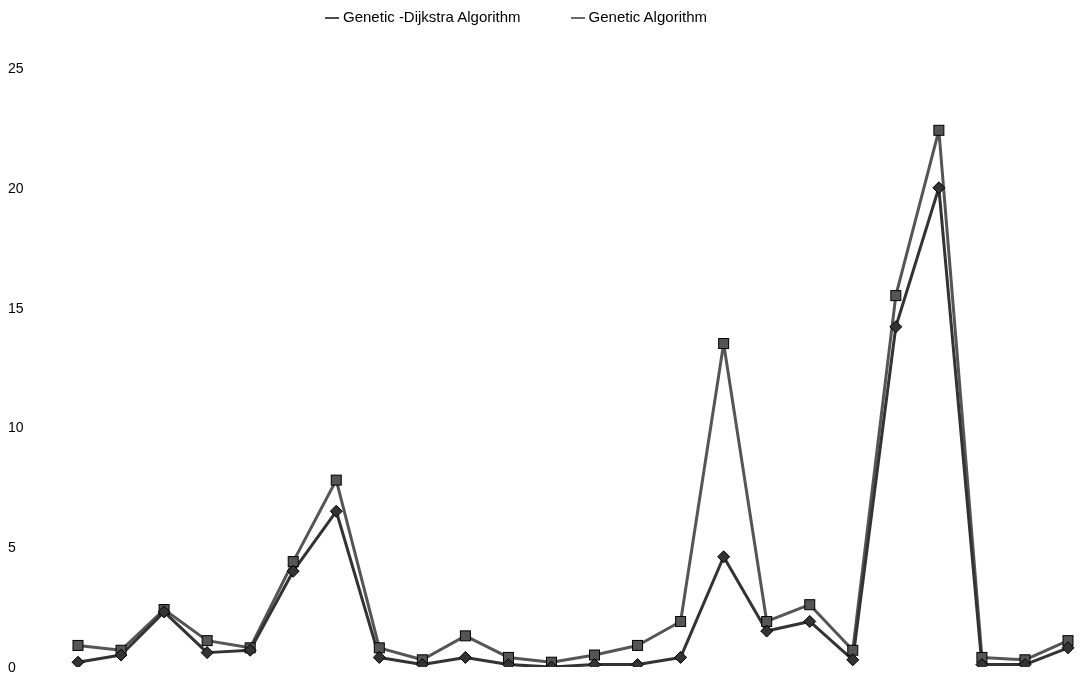 The image size is (1090, 685). I want to click on legend-label: Genetic -Dijkstra Algorithm, so click(432, 16).